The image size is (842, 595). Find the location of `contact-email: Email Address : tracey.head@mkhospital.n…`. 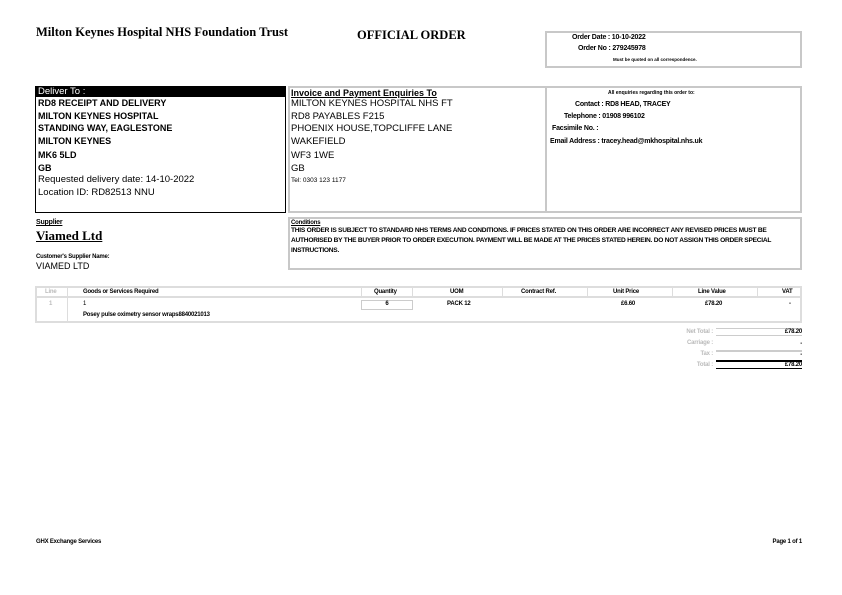

contact-email: Email Address : tracey.head@mkhospital.n… is located at coordinates (626, 141).